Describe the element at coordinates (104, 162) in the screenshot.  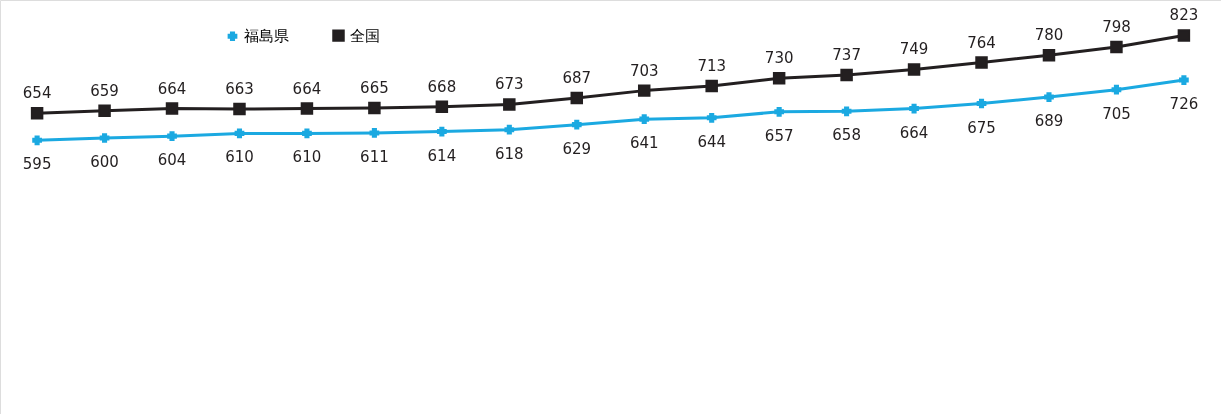
I see `data-label: 600` at that location.